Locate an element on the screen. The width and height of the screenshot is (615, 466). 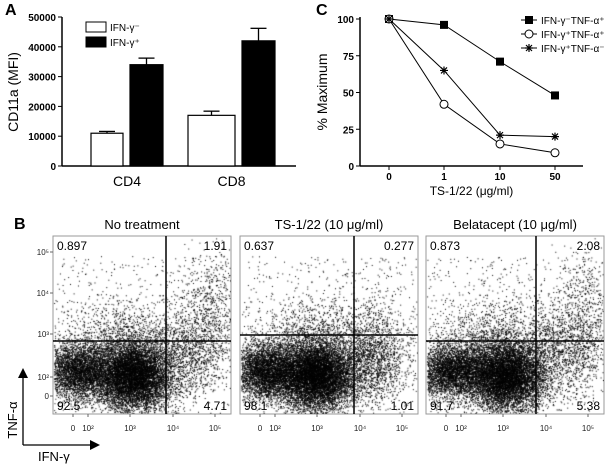
y-tick-label: 30000 is located at coordinates (42, 78).